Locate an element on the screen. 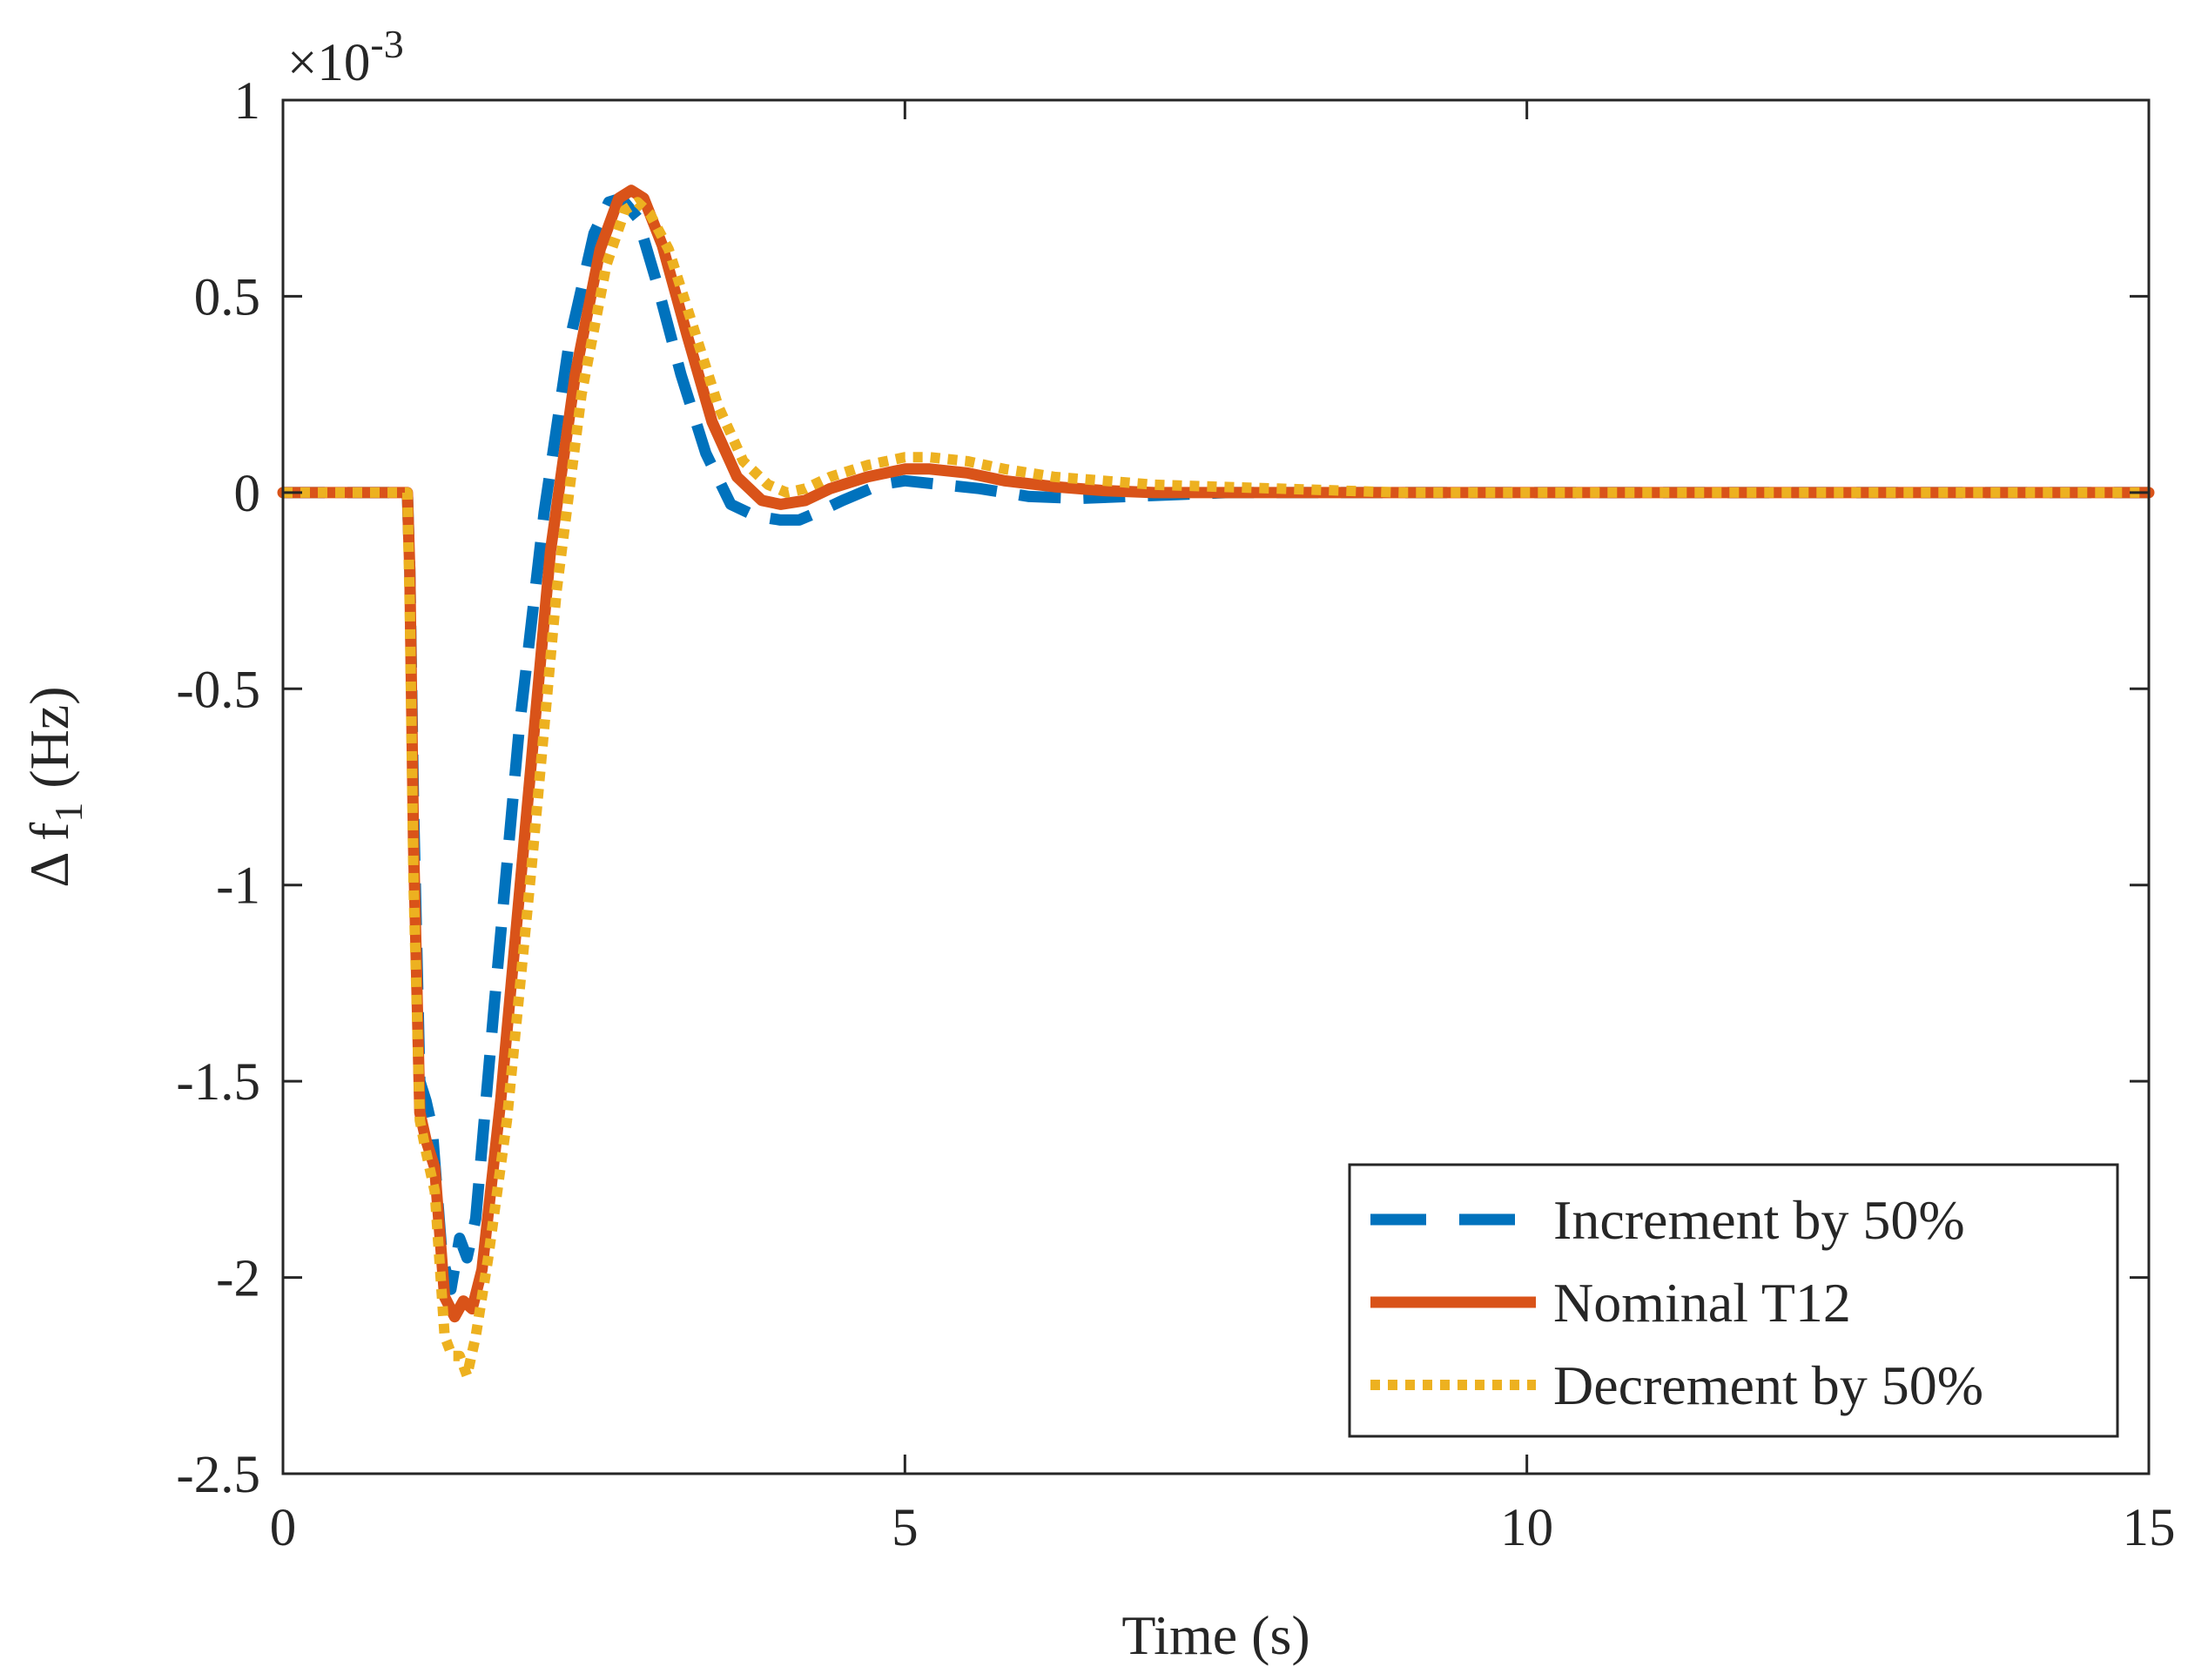 Image resolution: width=2188 pixels, height=1680 pixels. y-tick-label: -1 is located at coordinates (238, 886).